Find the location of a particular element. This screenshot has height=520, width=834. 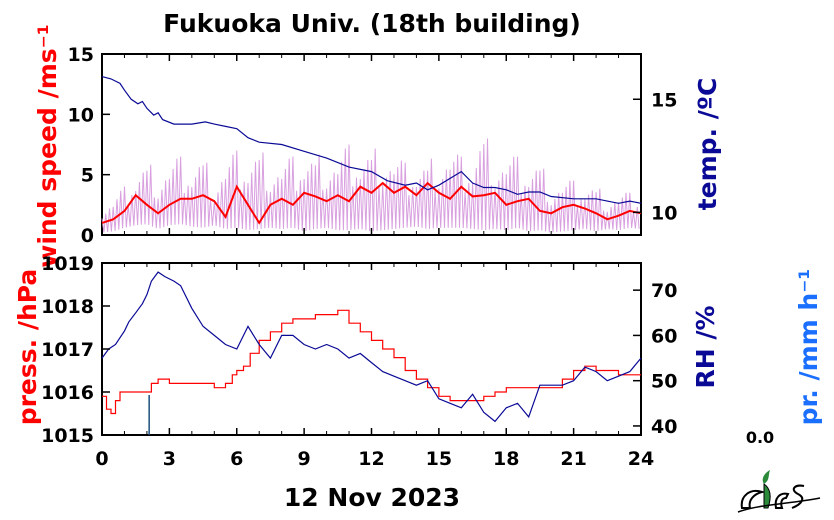

right-tick-label: 60 is located at coordinates (664, 336).